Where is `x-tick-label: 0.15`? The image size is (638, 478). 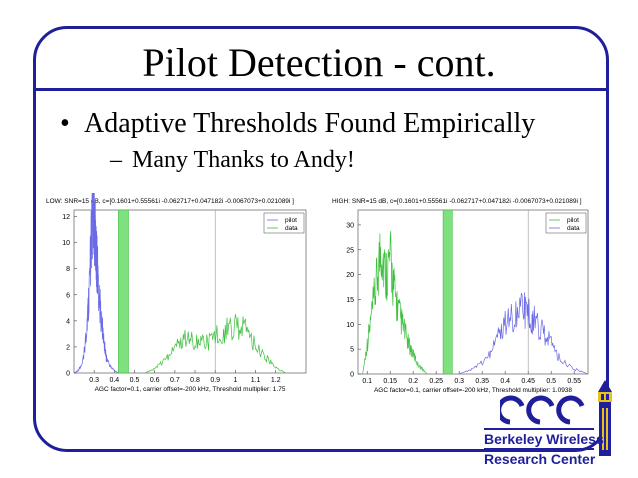
x-tick-label: 0.15 is located at coordinates (390, 381).